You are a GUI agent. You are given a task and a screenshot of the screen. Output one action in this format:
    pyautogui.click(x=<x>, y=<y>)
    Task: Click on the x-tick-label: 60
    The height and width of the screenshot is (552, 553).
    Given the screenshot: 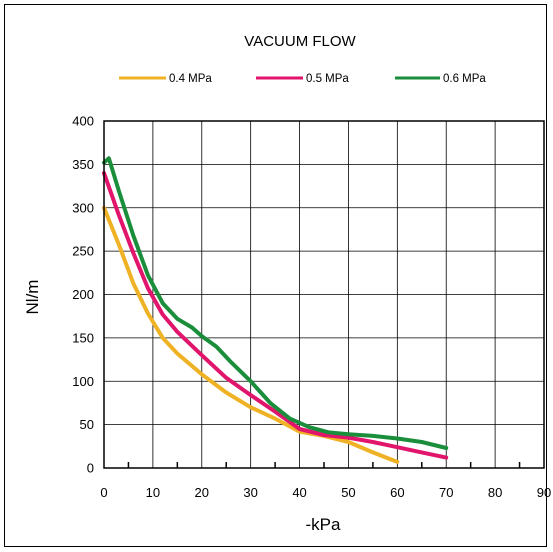 What is the action you would take?
    pyautogui.click(x=397, y=492)
    